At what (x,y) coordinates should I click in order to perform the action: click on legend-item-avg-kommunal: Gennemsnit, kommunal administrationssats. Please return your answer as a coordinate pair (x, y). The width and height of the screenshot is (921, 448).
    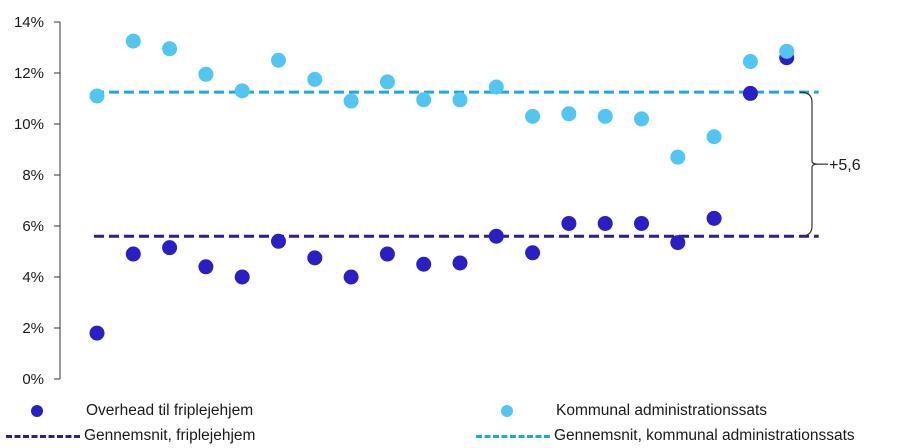
    Looking at the image, I should click on (662, 436).